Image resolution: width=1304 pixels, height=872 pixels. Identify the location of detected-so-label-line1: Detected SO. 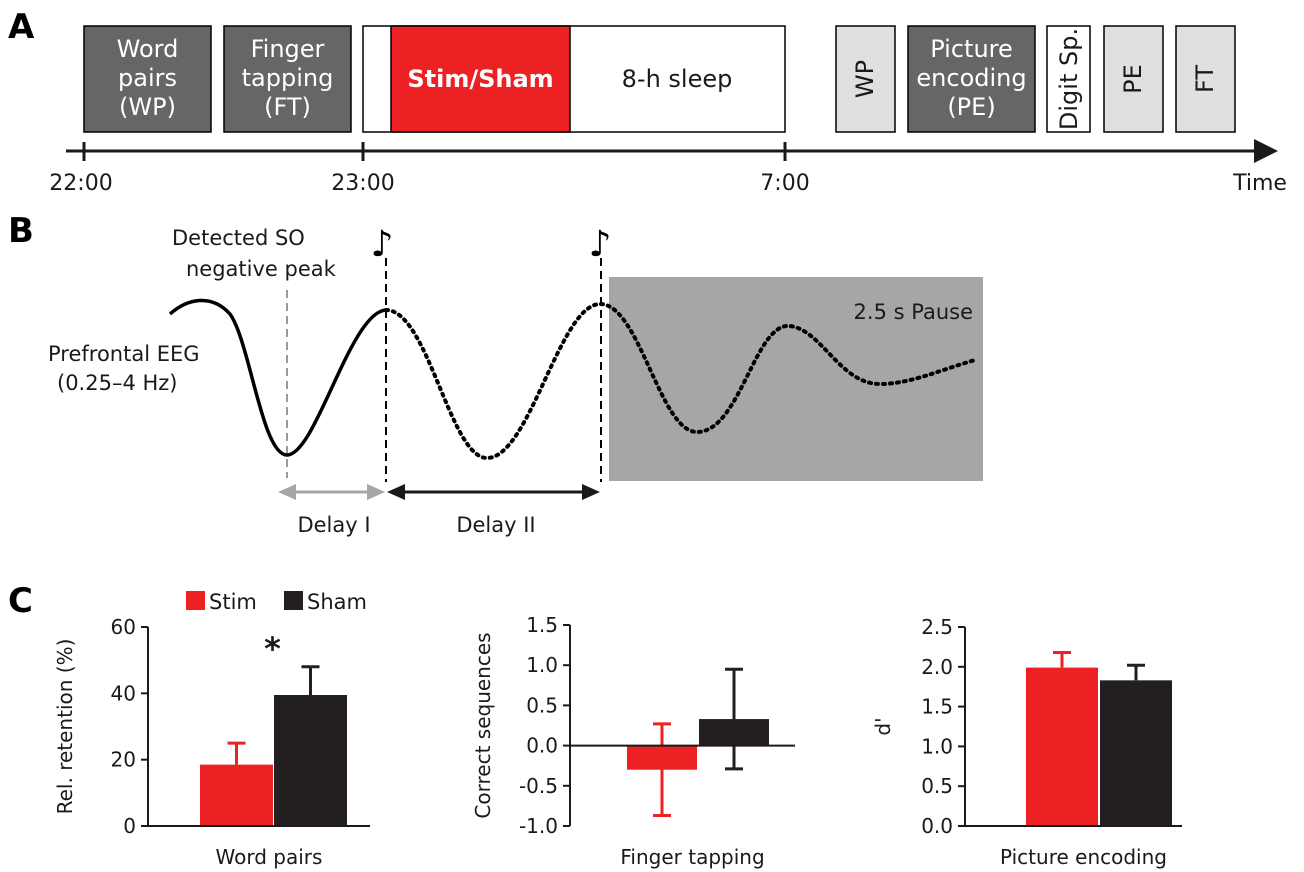
(238, 238).